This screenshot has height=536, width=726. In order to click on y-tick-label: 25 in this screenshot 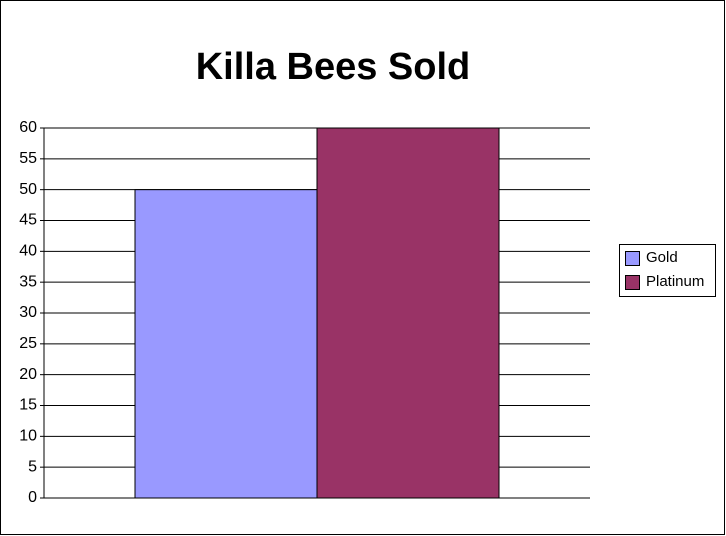, I will do `click(28, 343)`.